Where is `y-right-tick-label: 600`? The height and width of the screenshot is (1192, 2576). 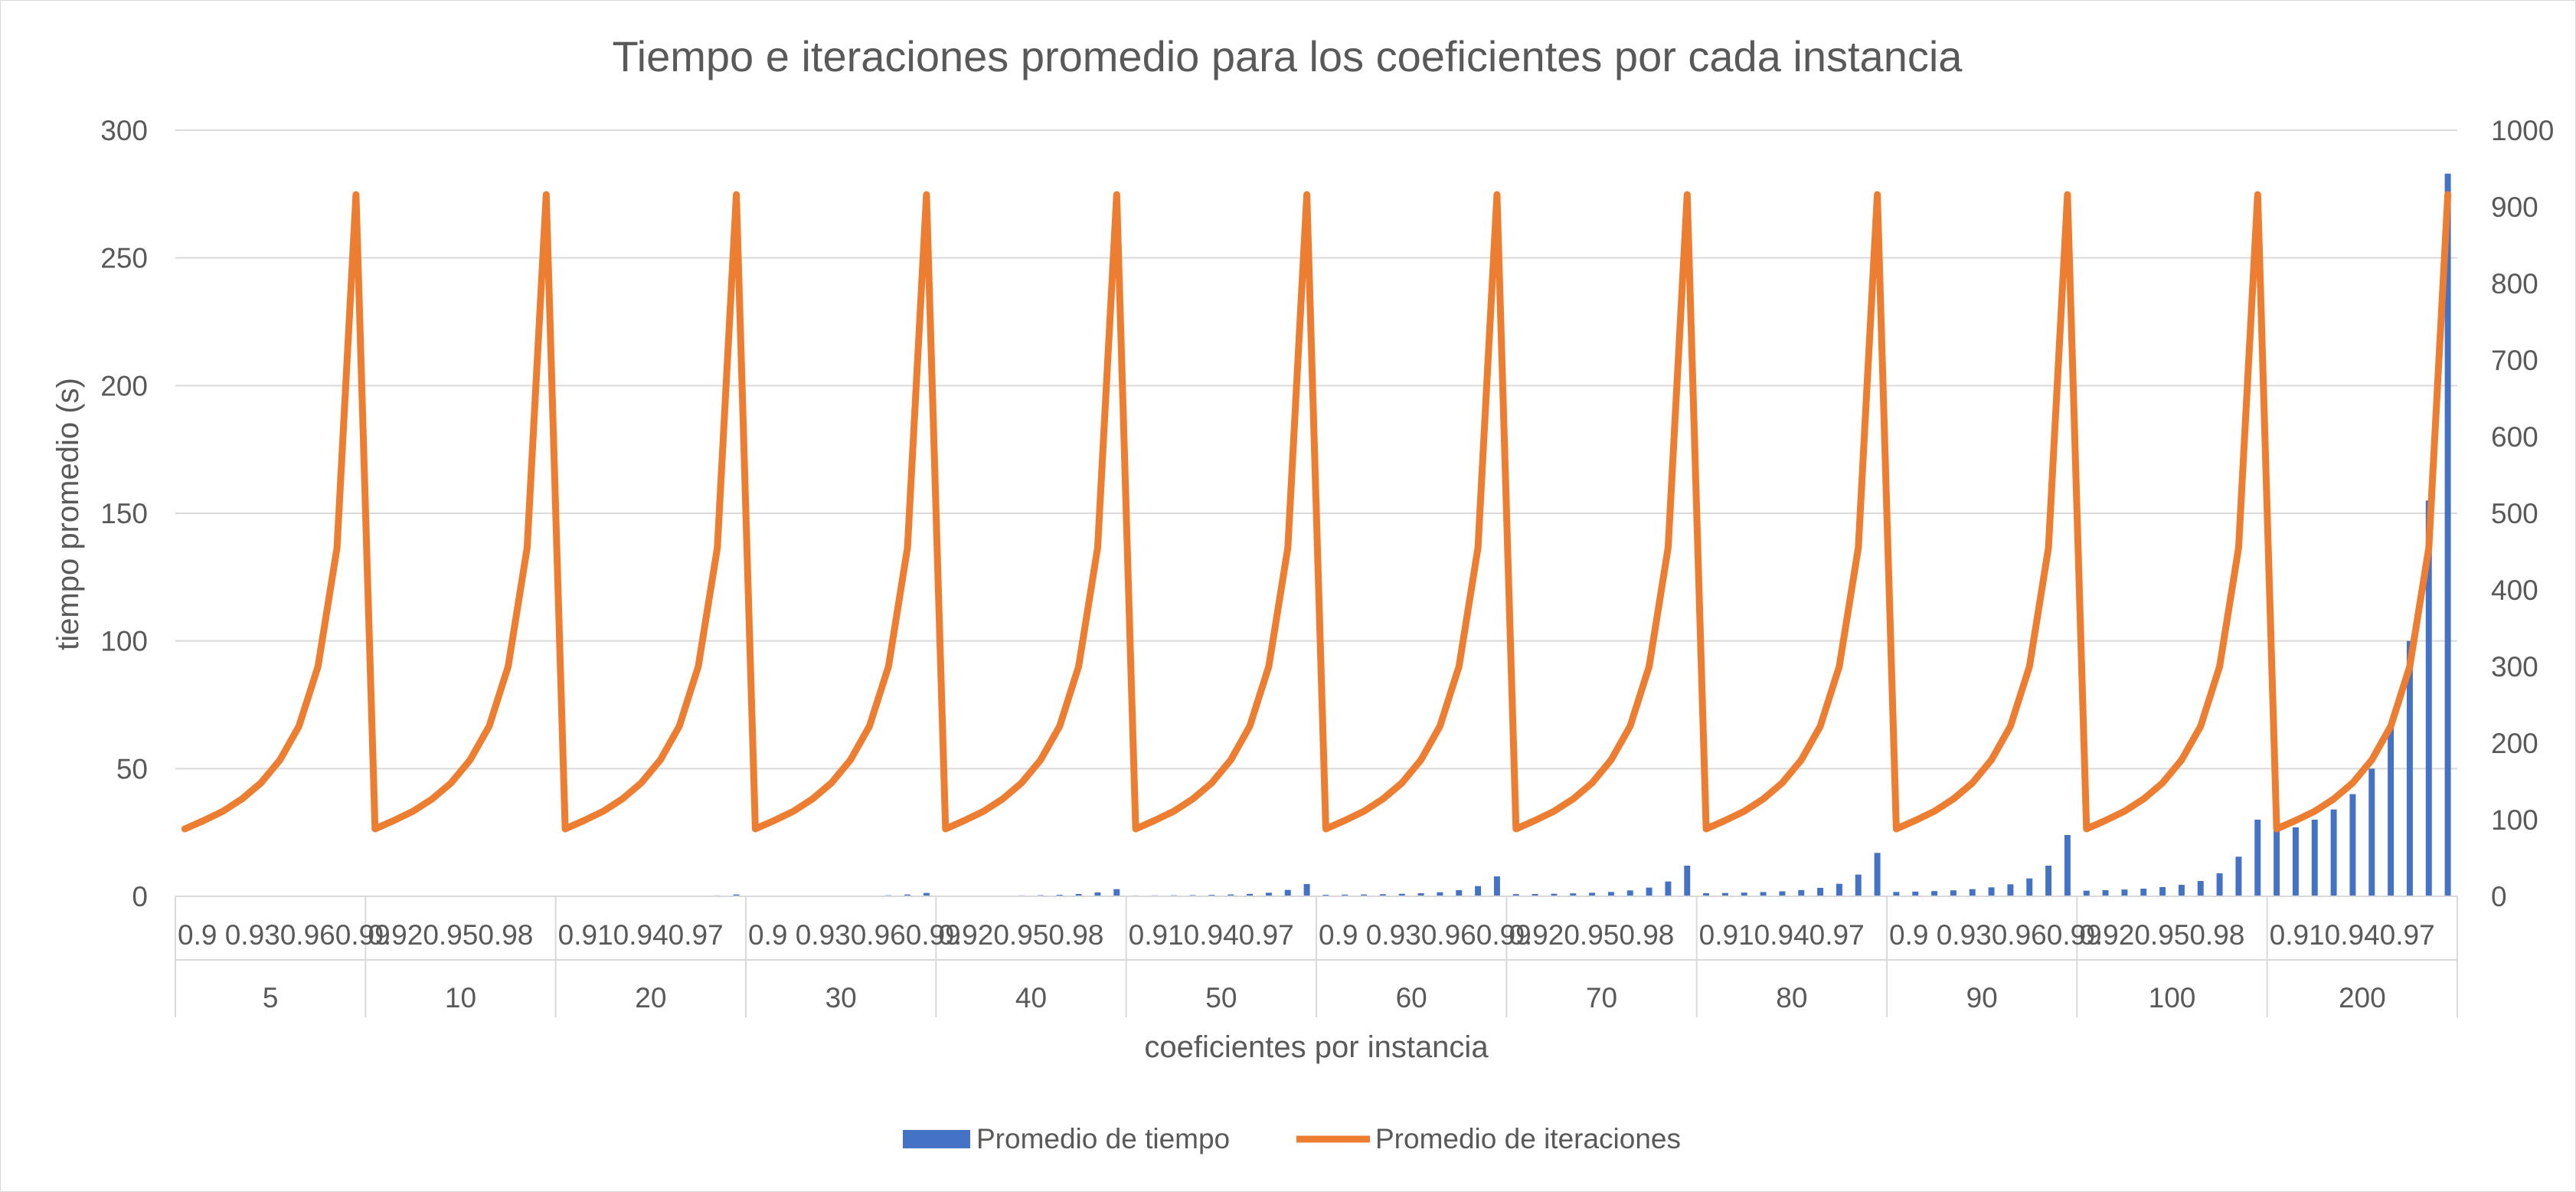 y-right-tick-label: 600 is located at coordinates (2514, 437).